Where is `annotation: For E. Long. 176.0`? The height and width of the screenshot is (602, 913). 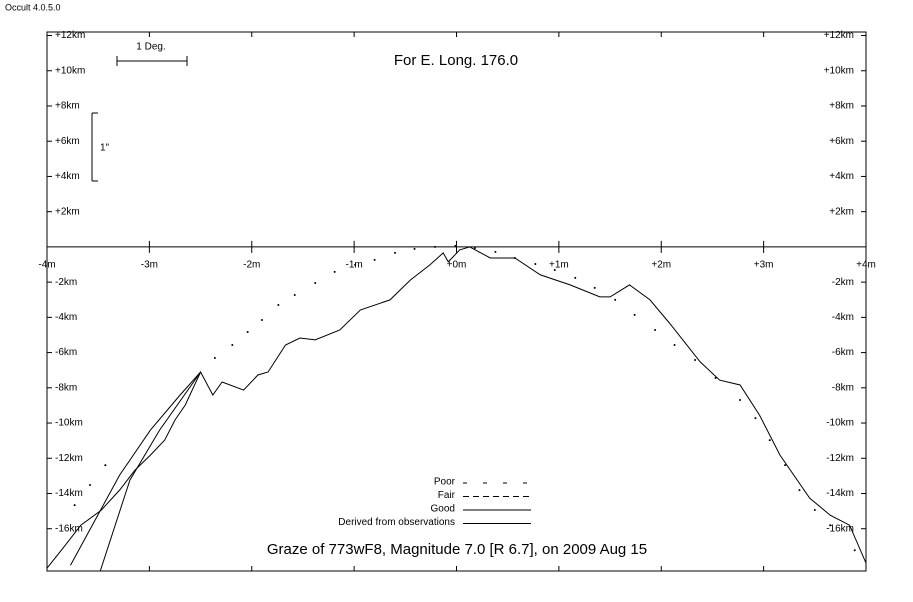 annotation: For E. Long. 176.0 is located at coordinates (456, 60).